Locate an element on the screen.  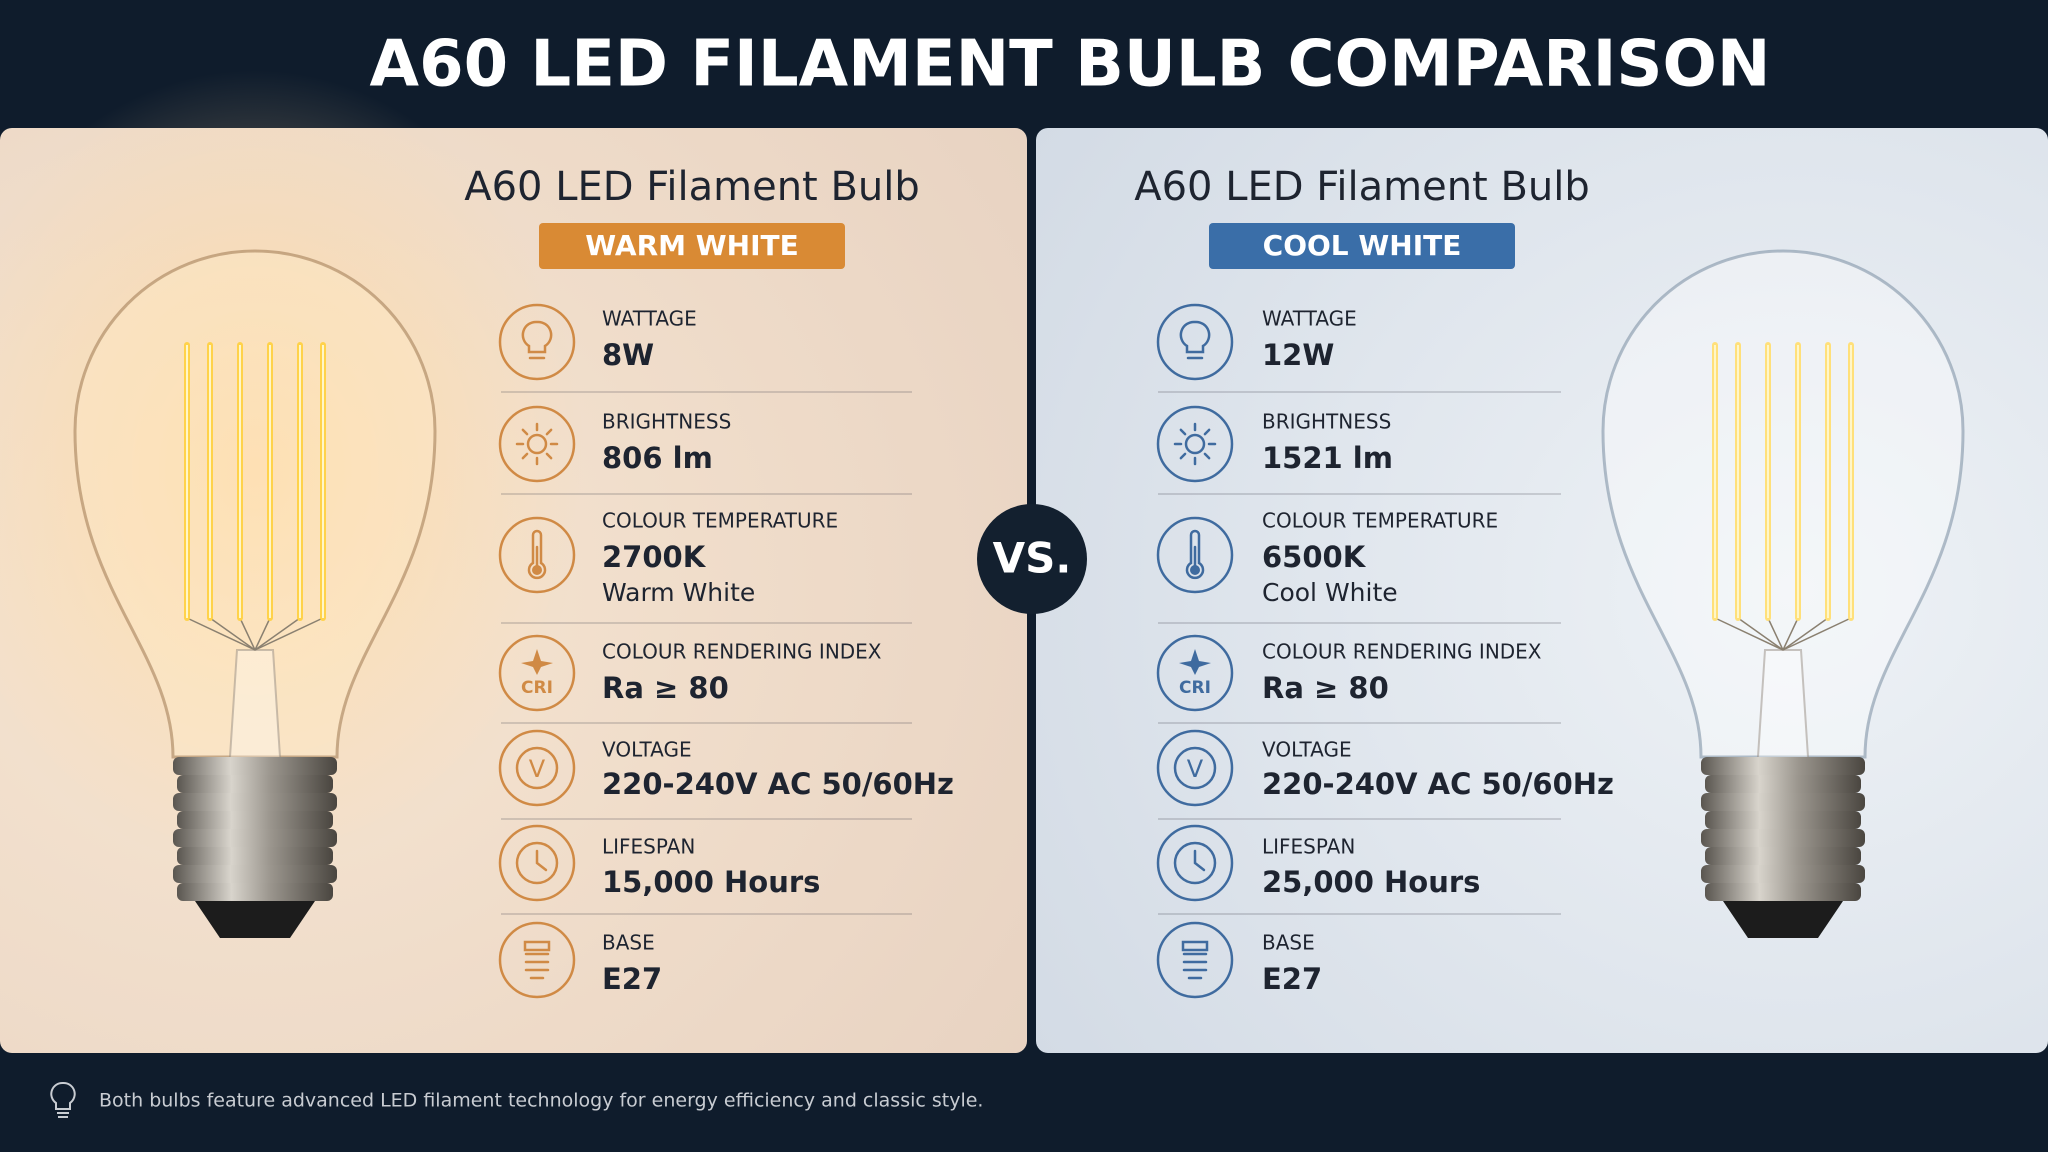
base-tip is located at coordinates (1783, 919).